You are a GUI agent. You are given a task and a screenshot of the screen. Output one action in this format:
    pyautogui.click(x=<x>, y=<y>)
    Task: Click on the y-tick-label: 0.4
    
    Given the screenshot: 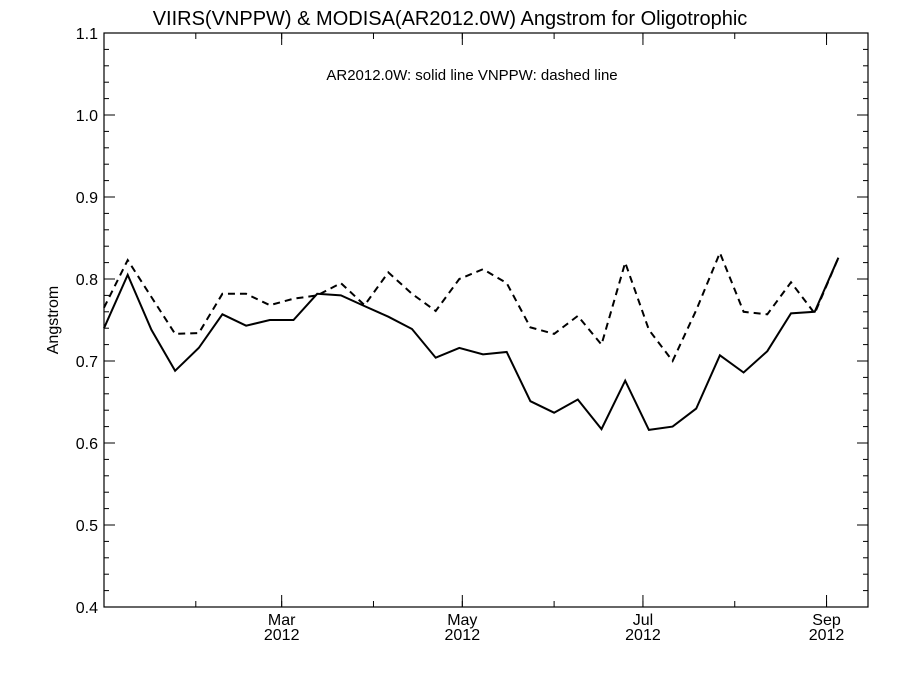 What is the action you would take?
    pyautogui.click(x=87, y=608)
    